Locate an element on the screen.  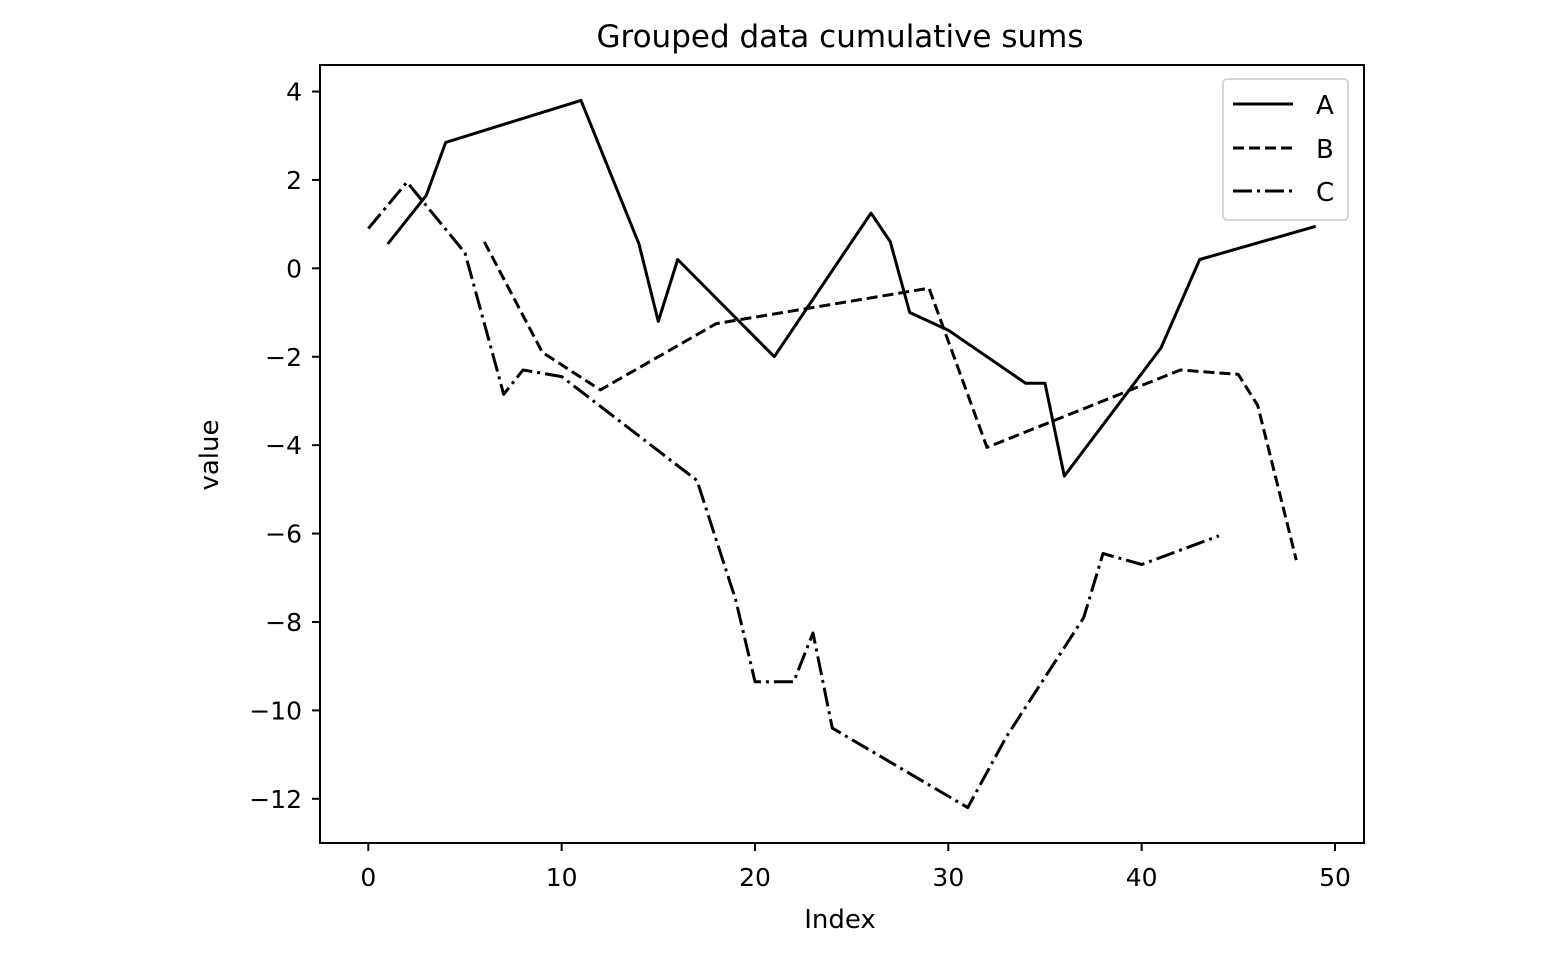
y-axis-label: value is located at coordinates (210, 454).